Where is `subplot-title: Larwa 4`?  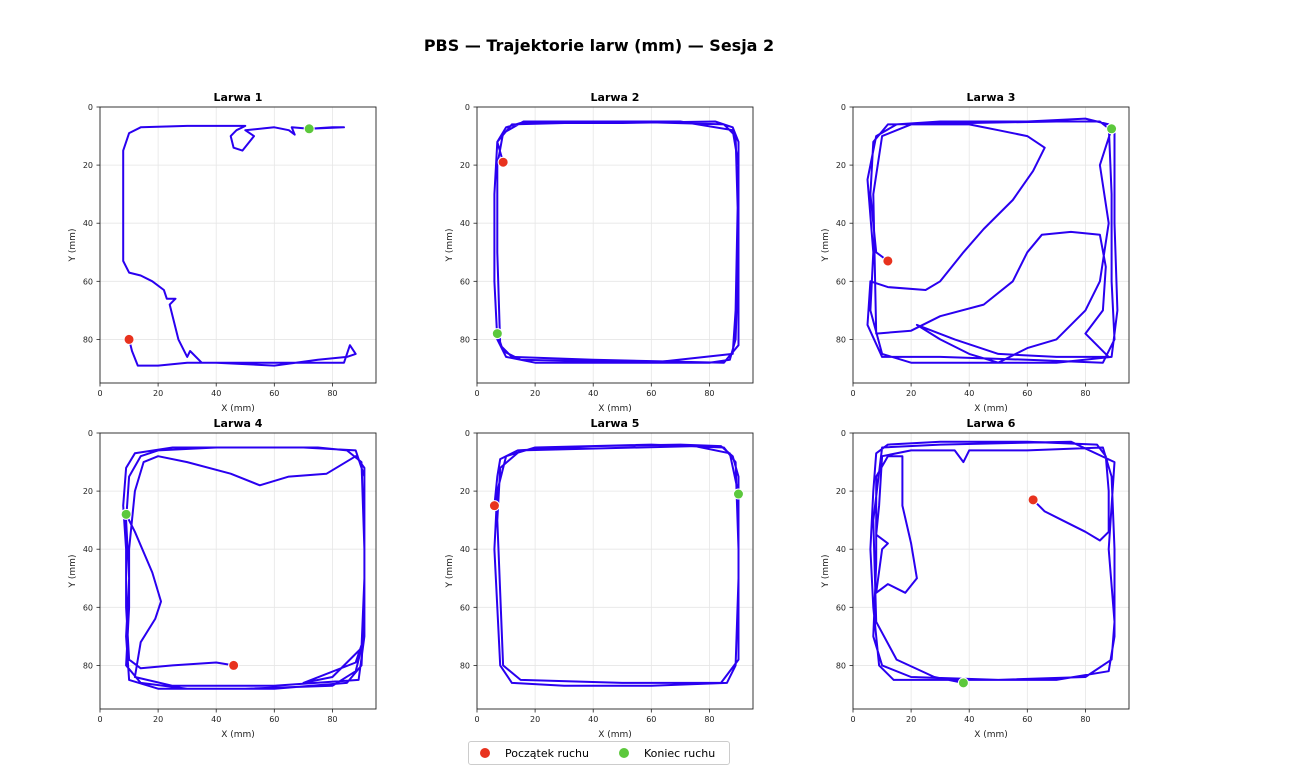
subplot-title: Larwa 4 is located at coordinates (238, 423).